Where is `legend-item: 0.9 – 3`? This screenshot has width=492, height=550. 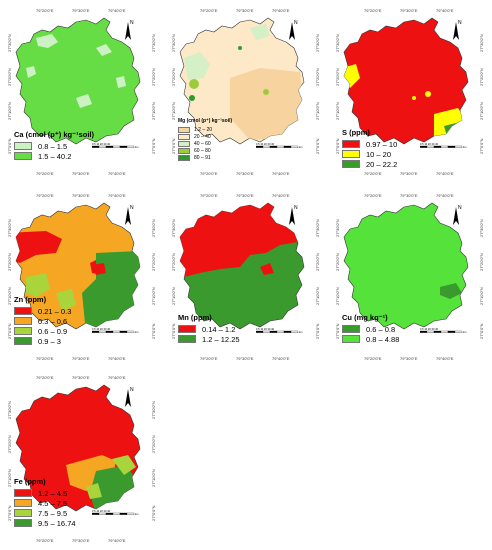
legend-item: 0.9 – 3 is located at coordinates (42, 341).